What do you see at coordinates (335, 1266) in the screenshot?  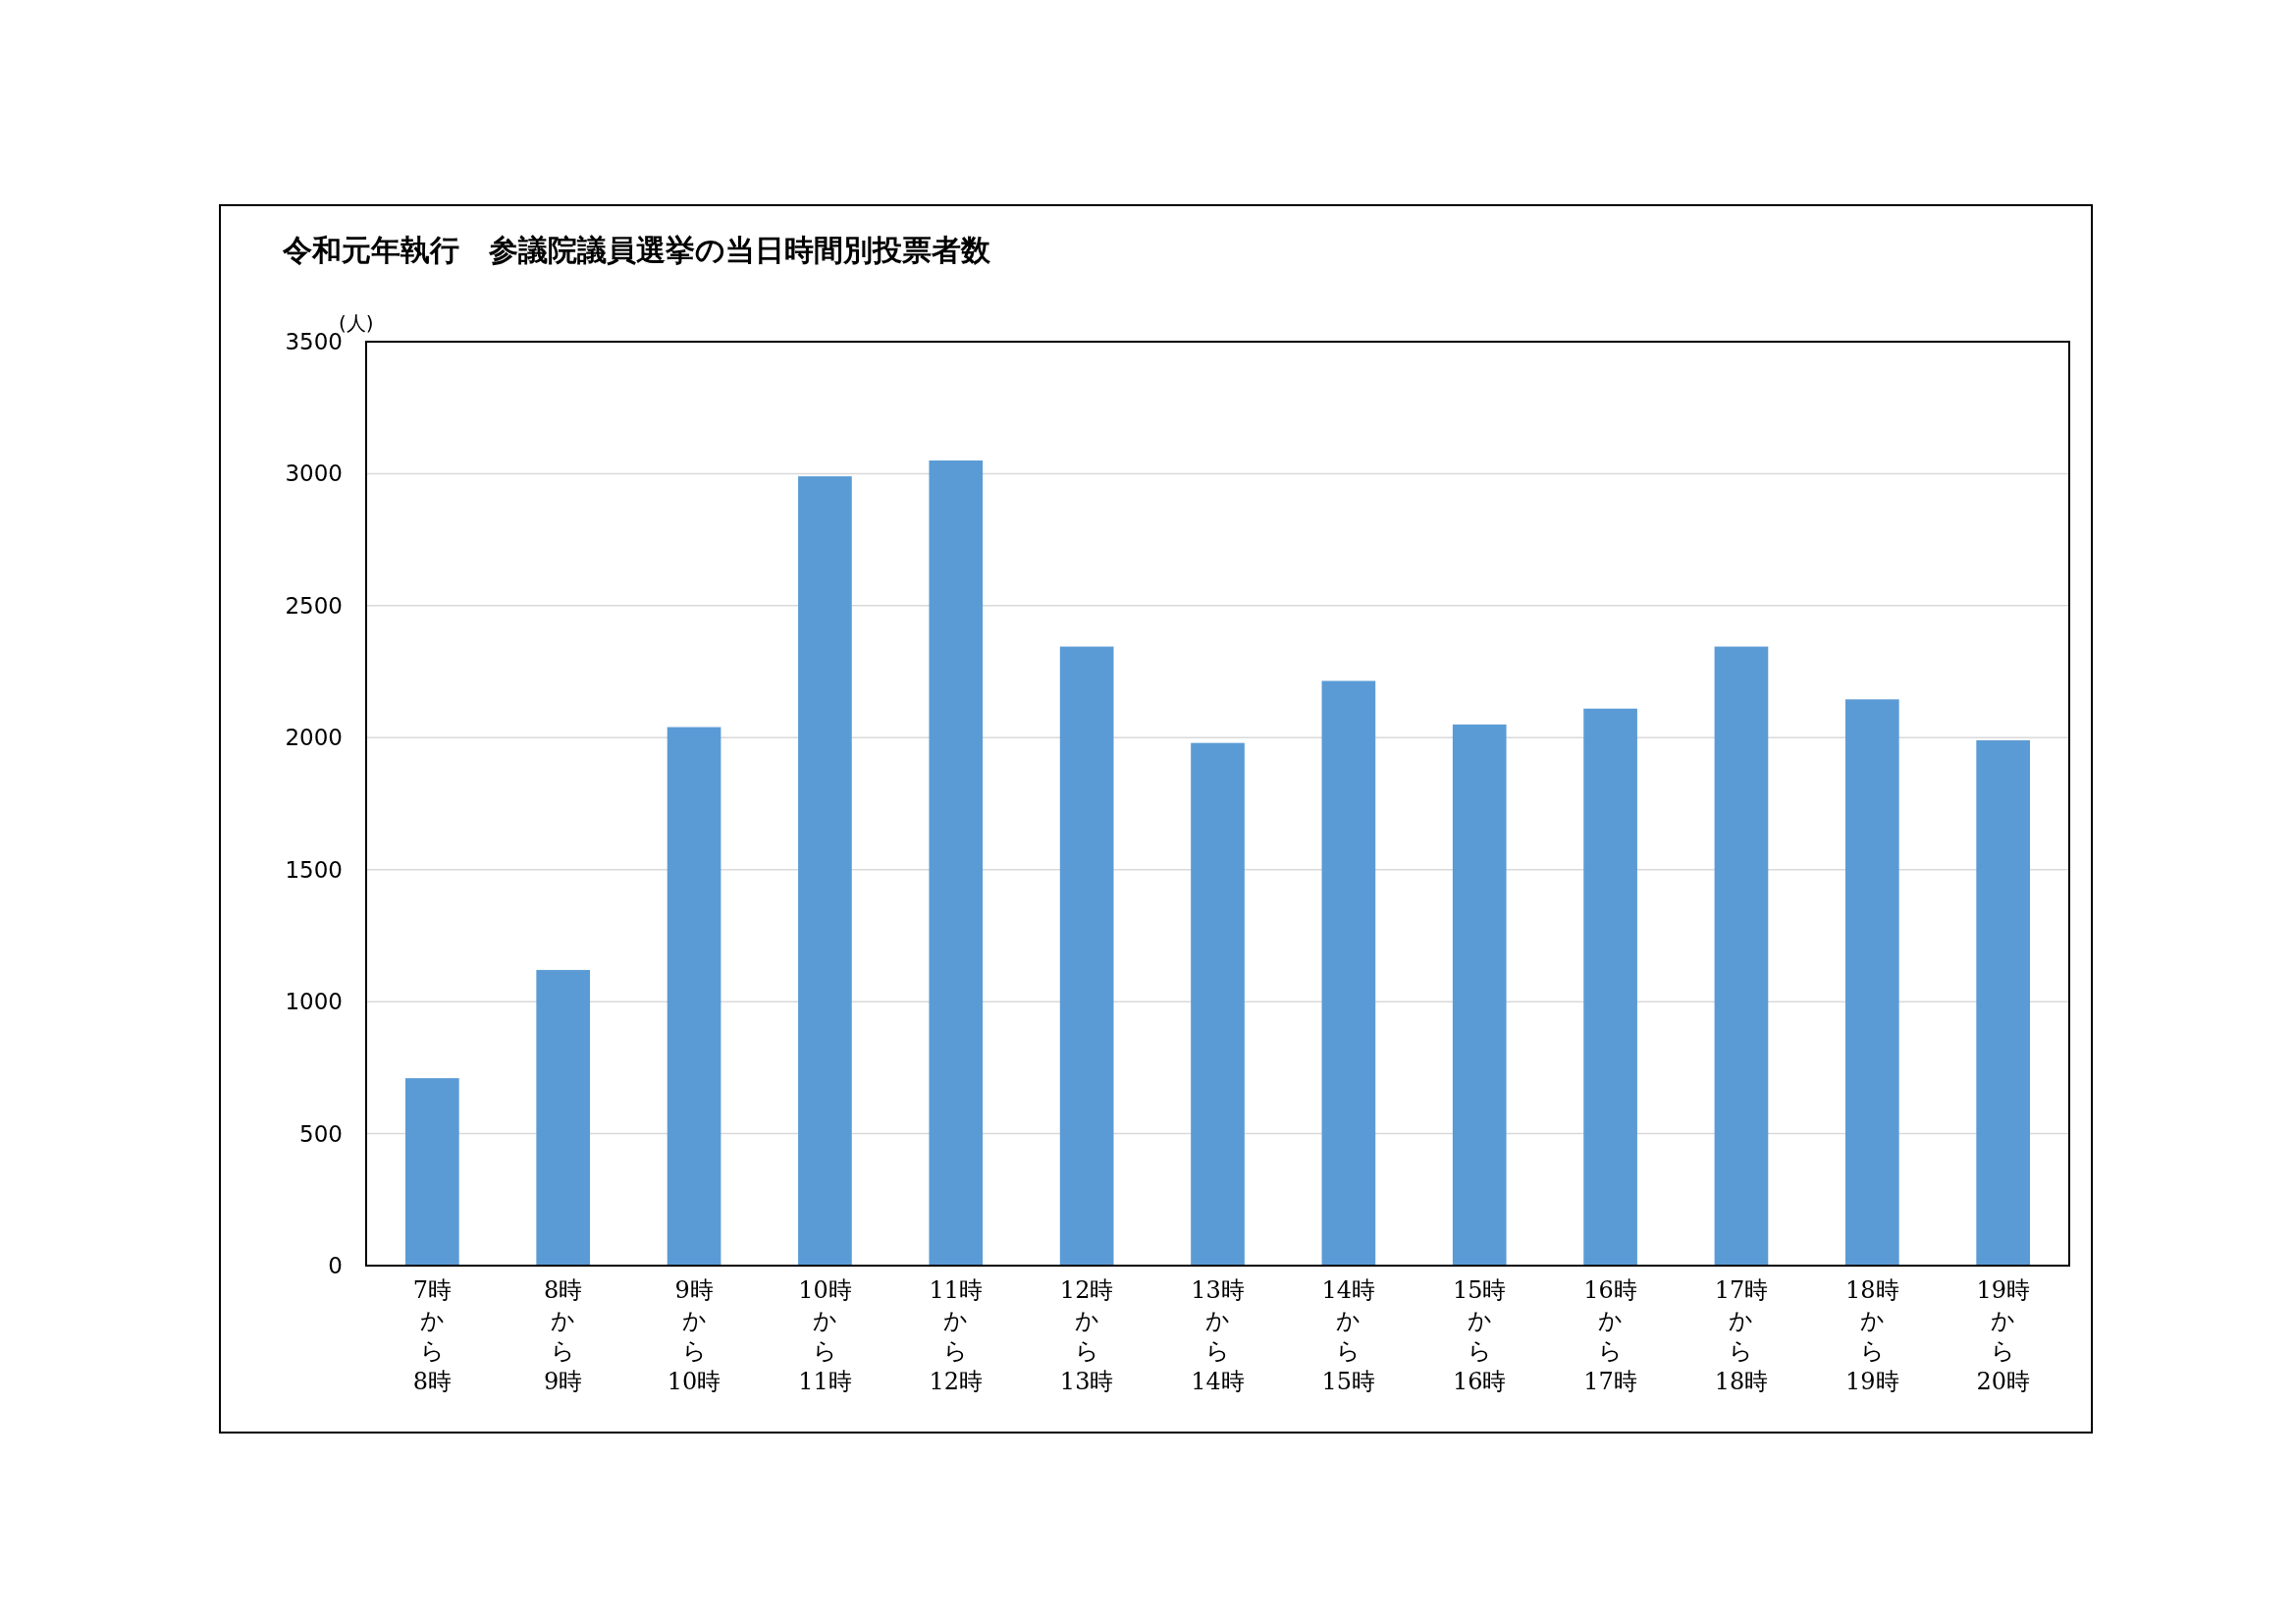 I see `y-tick-label: 0` at bounding box center [335, 1266].